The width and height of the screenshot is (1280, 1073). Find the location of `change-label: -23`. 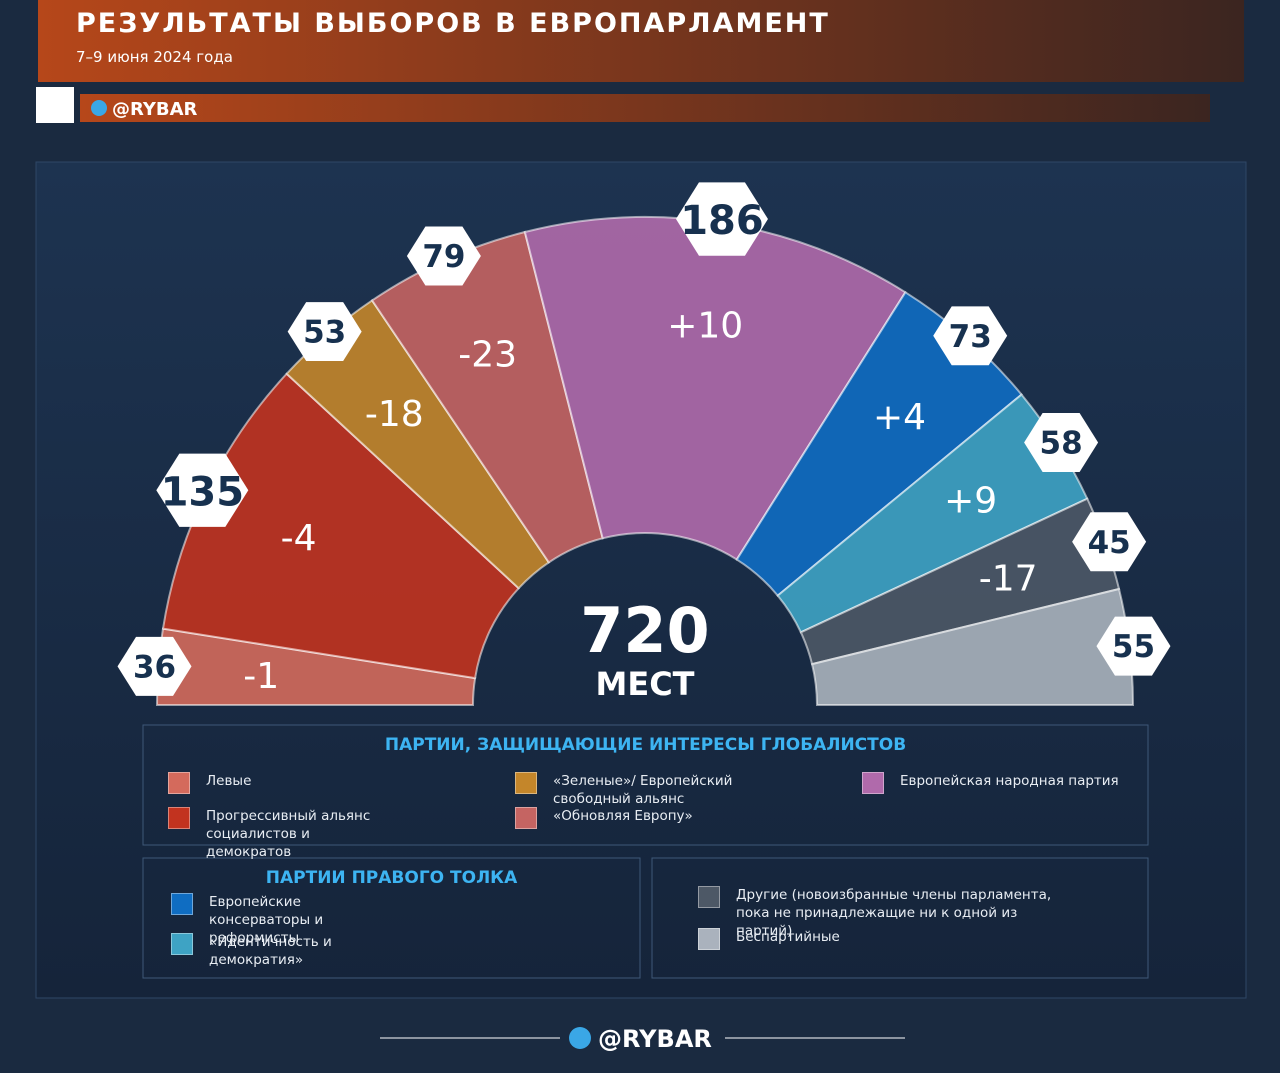

change-label: -23 is located at coordinates (487, 355).